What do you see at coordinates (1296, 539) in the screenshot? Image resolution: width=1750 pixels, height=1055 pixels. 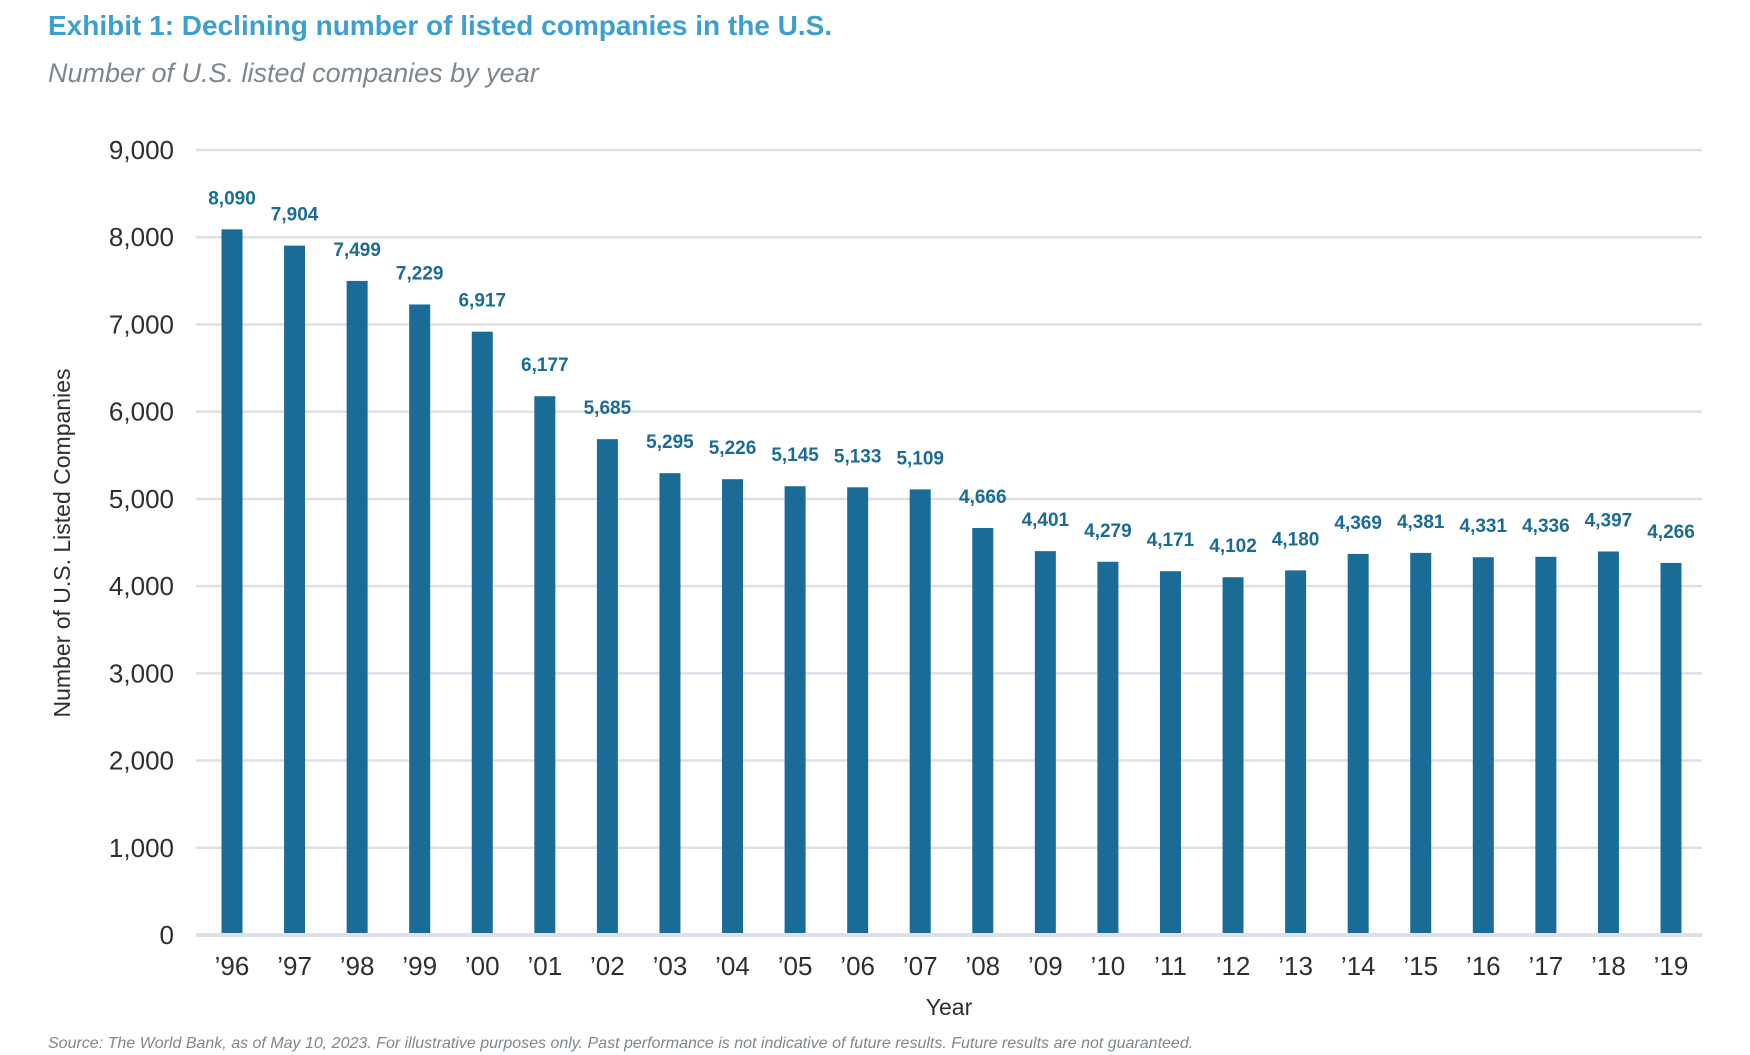 I see `data-label: 4,180` at bounding box center [1296, 539].